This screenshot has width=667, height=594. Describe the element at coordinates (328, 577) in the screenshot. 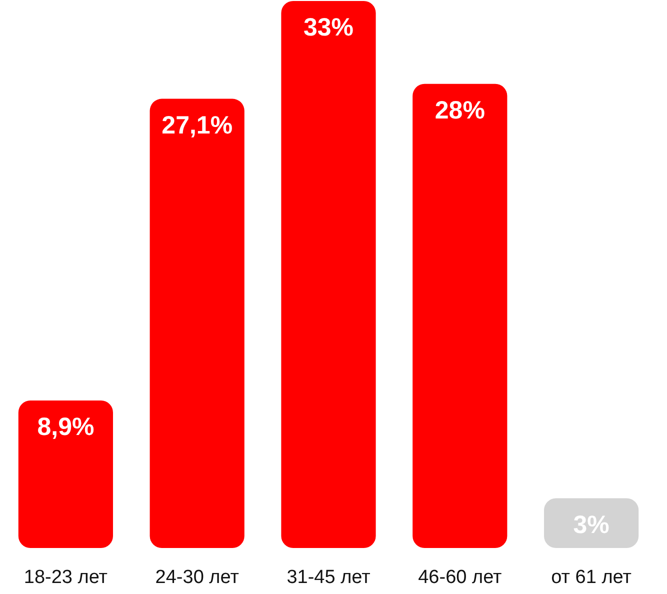

I see `x-tick-label: 31-45 лет` at that location.